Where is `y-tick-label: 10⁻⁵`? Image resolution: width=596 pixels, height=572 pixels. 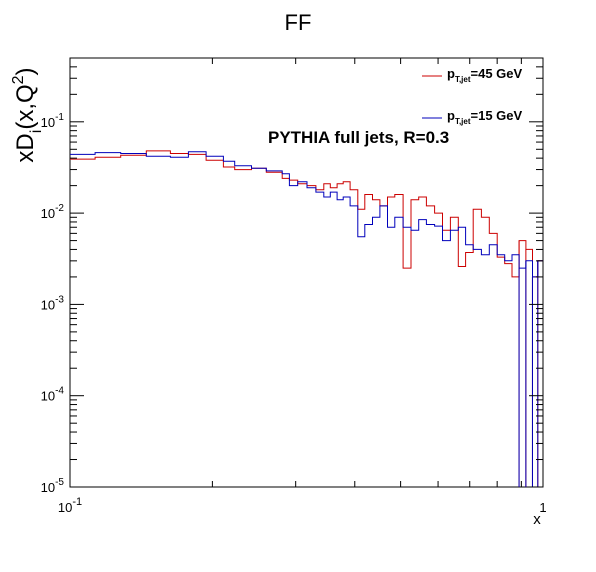 y-tick-label: 10⁻⁵ is located at coordinates (53, 486).